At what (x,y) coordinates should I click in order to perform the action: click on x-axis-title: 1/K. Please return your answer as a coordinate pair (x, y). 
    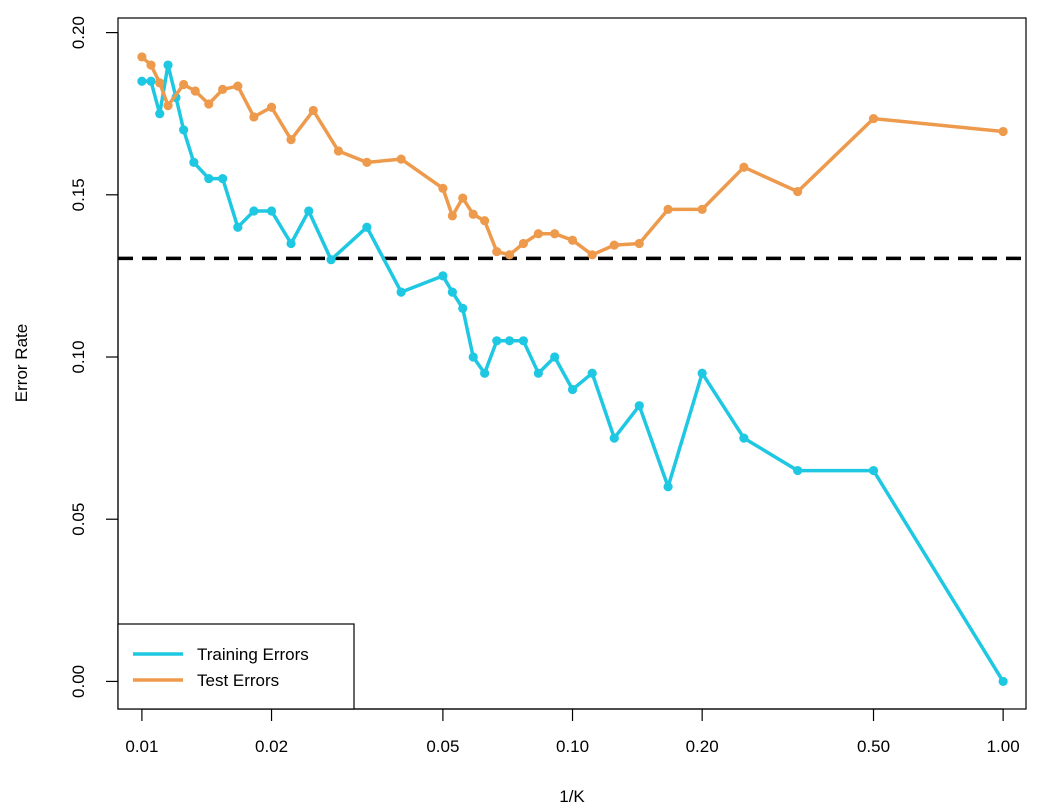
    Looking at the image, I should click on (572, 796).